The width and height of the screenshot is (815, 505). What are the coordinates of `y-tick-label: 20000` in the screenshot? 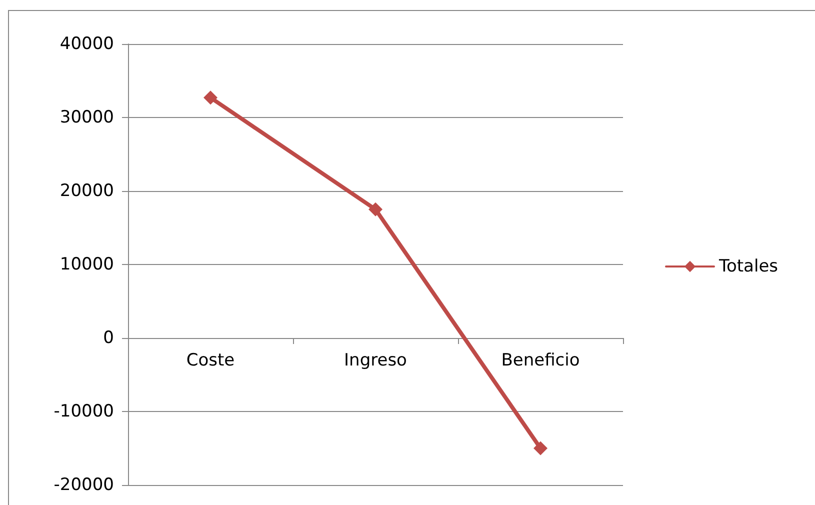 It's located at (87, 191).